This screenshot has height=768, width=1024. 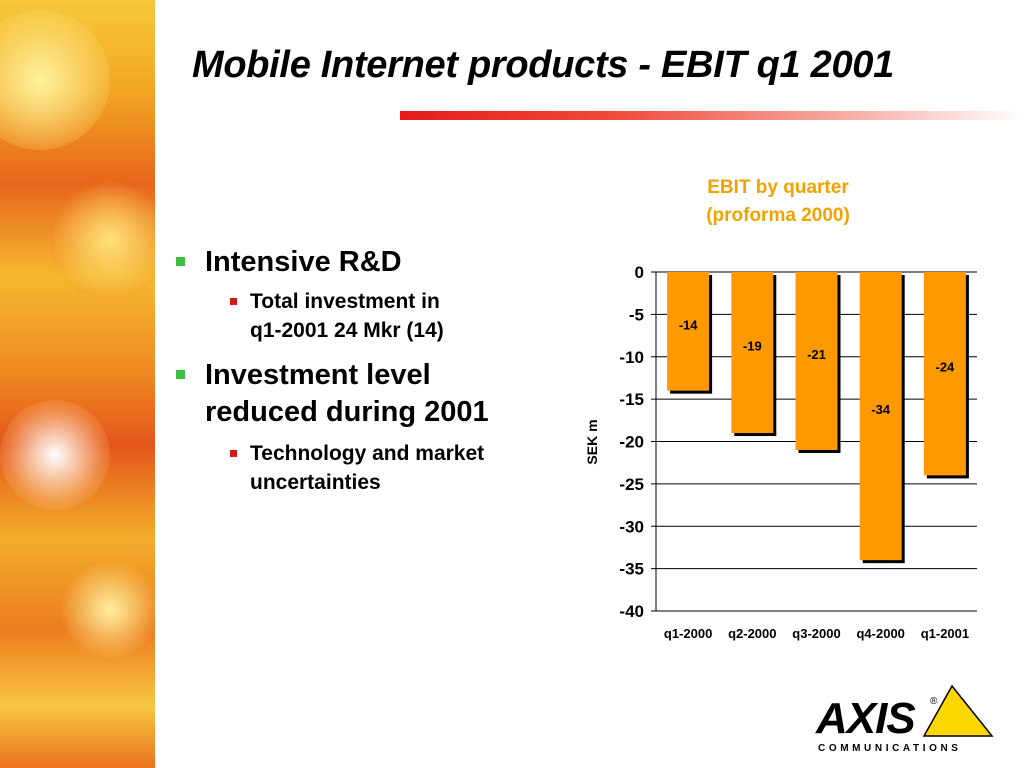 I want to click on y-tick-label: 0, so click(x=639, y=272).